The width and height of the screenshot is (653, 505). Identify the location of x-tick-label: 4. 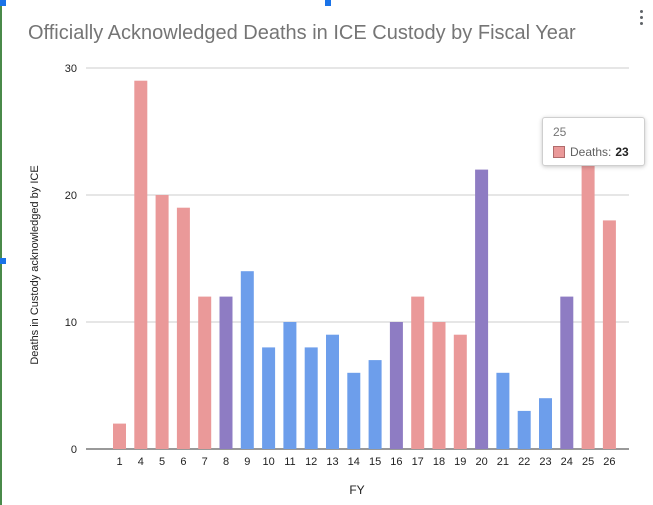
(141, 462).